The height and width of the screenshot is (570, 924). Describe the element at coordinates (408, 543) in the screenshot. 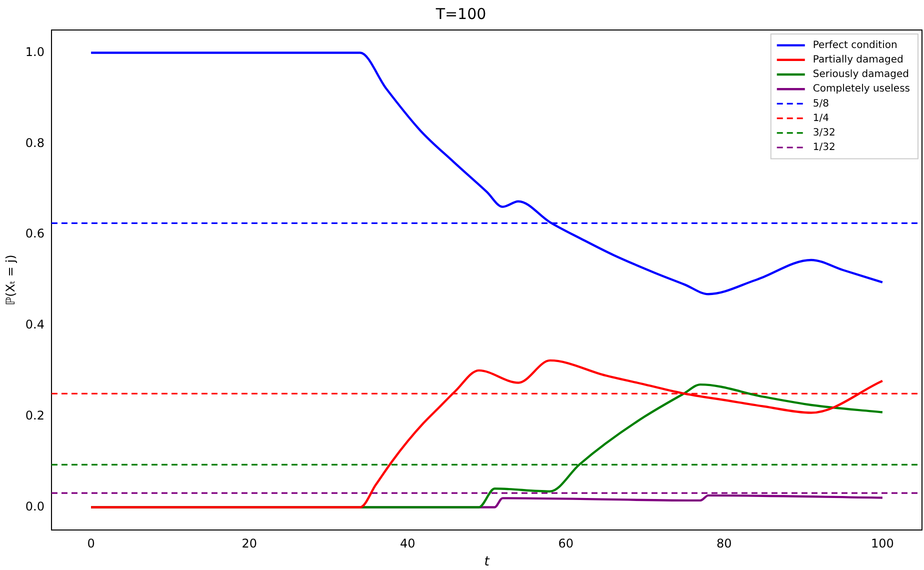

I see `x-tick-label: 40` at that location.